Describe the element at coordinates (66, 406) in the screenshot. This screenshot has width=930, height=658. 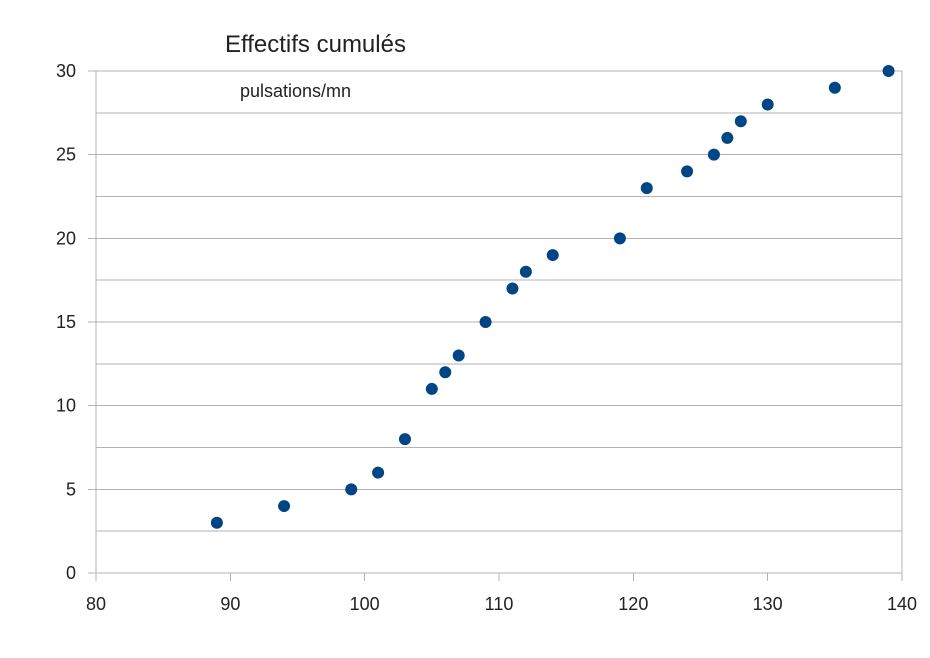
I see `y-tick-label: 10` at that location.